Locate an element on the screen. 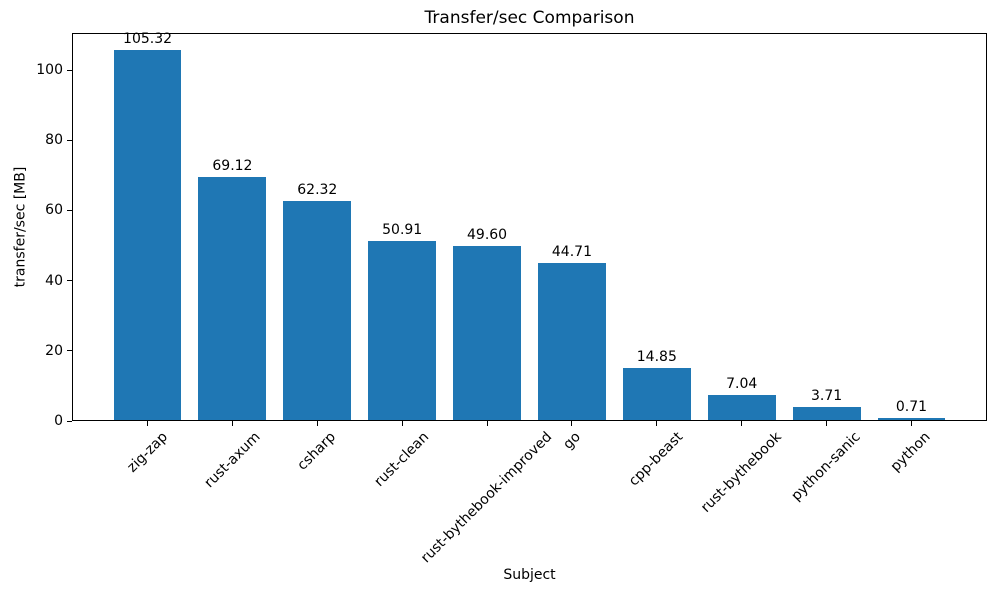 The height and width of the screenshot is (600, 1000). y-tick-label: 60 is located at coordinates (54, 210).